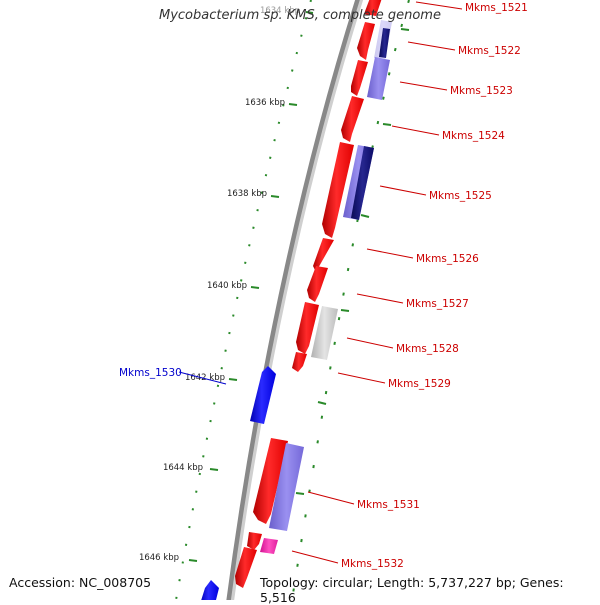 This screenshot has height=605, width=600. What do you see at coordinates (238, 483) in the screenshot?
I see `reverse-genes` at bounding box center [238, 483].